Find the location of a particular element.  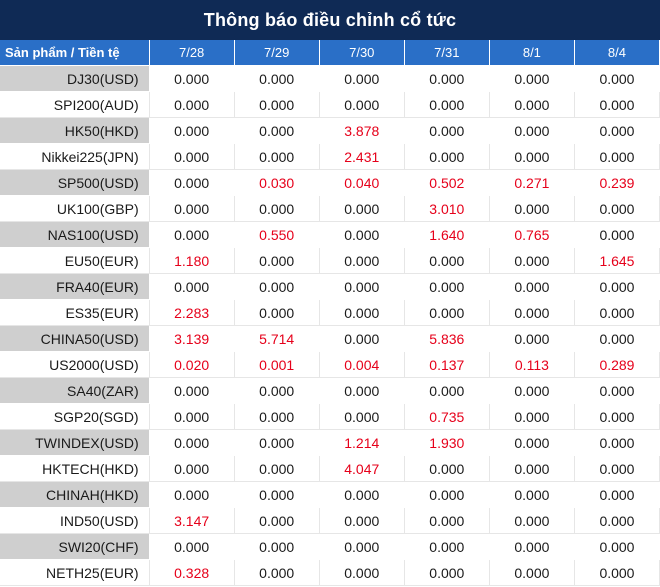

column-header-date: 7/29 is located at coordinates (277, 53).